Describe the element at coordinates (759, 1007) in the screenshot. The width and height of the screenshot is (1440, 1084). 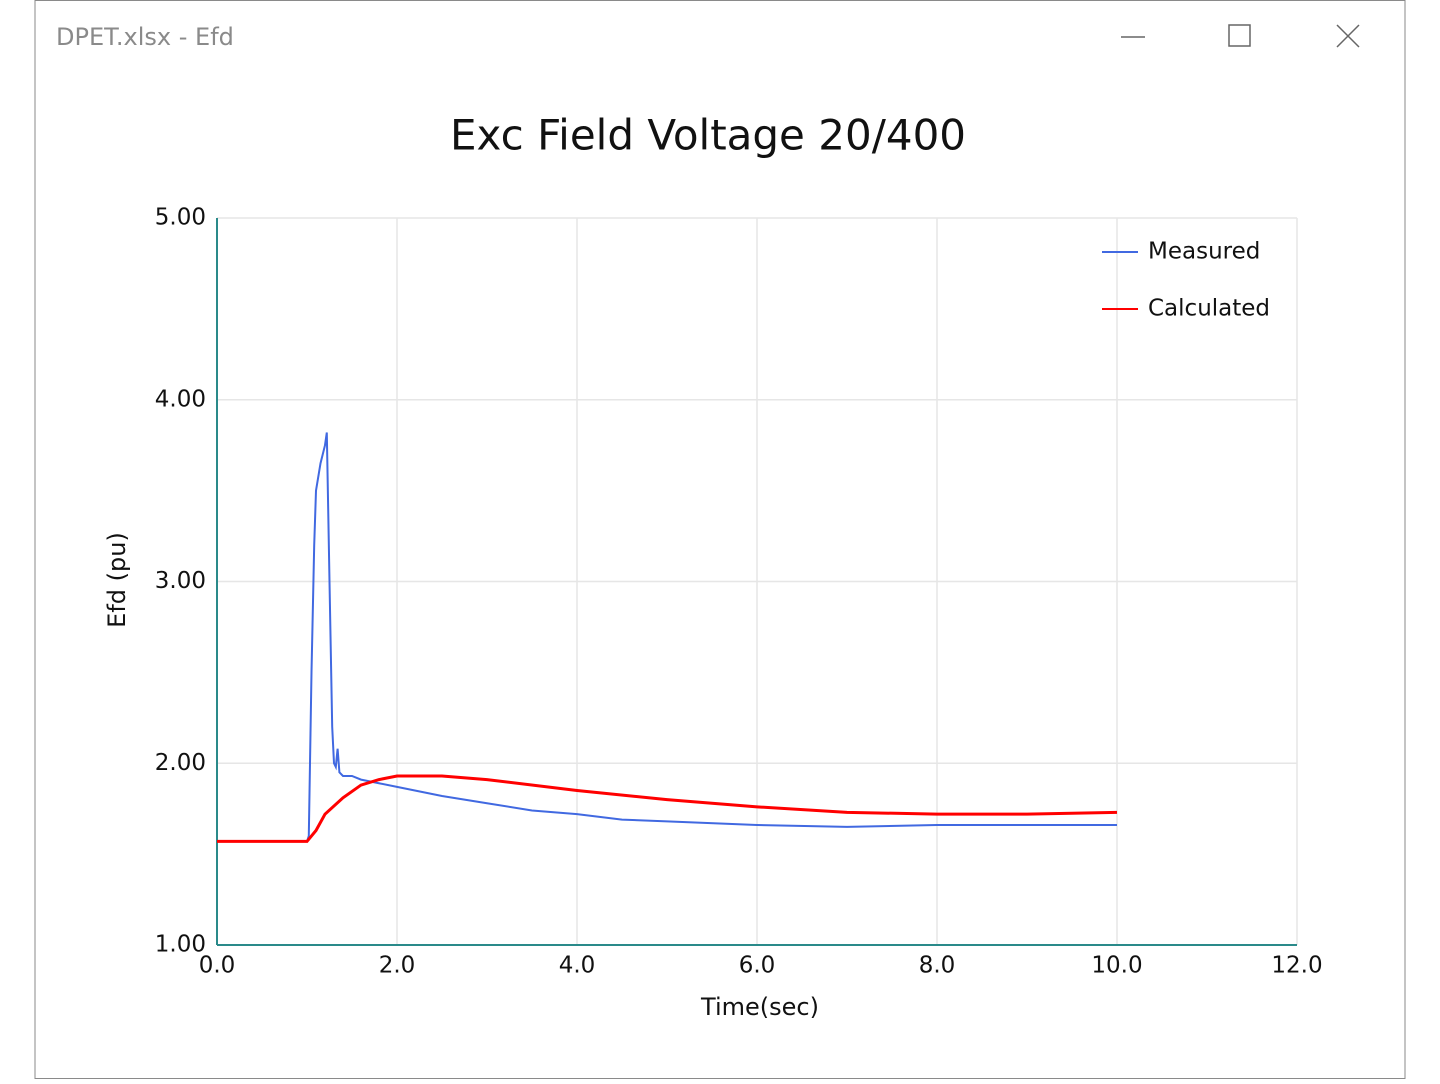
I see `x-axis-label: Time(sec)` at that location.